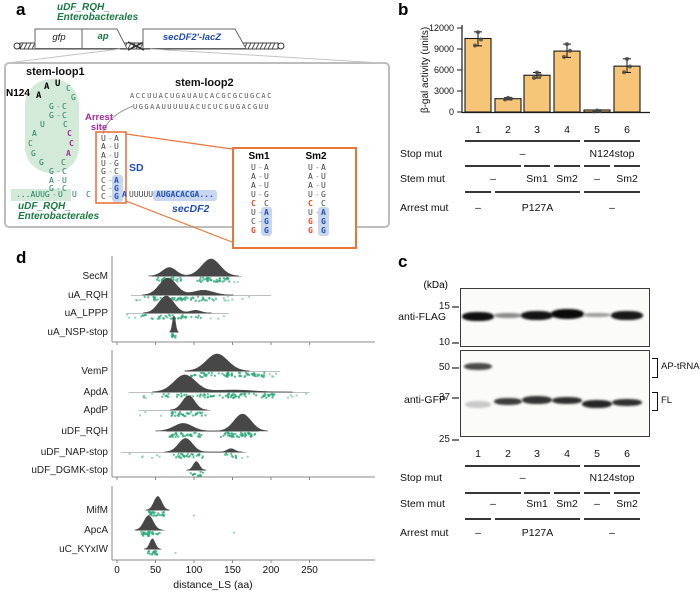 Image resolution: width=700 pixels, height=592 pixels. I want to click on sm2-left-nt: A, so click(310, 176).